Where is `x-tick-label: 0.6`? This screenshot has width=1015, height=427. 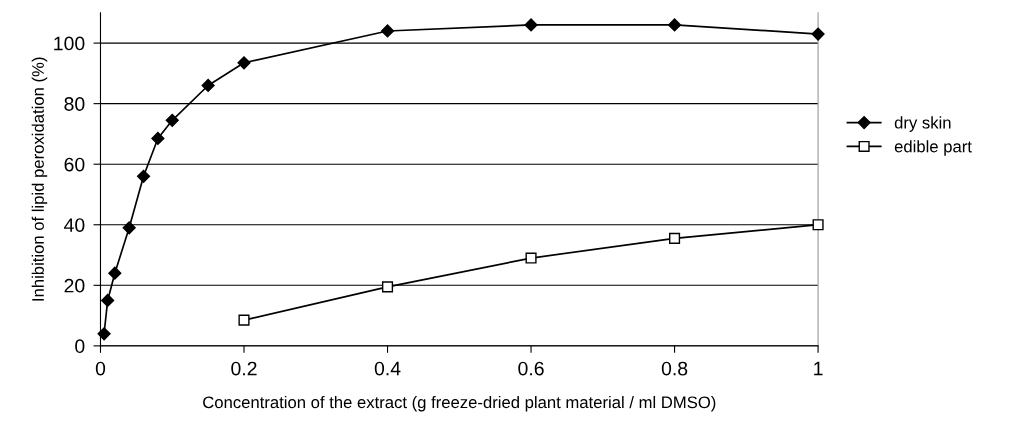
x-tick-label: 0.6 is located at coordinates (531, 368).